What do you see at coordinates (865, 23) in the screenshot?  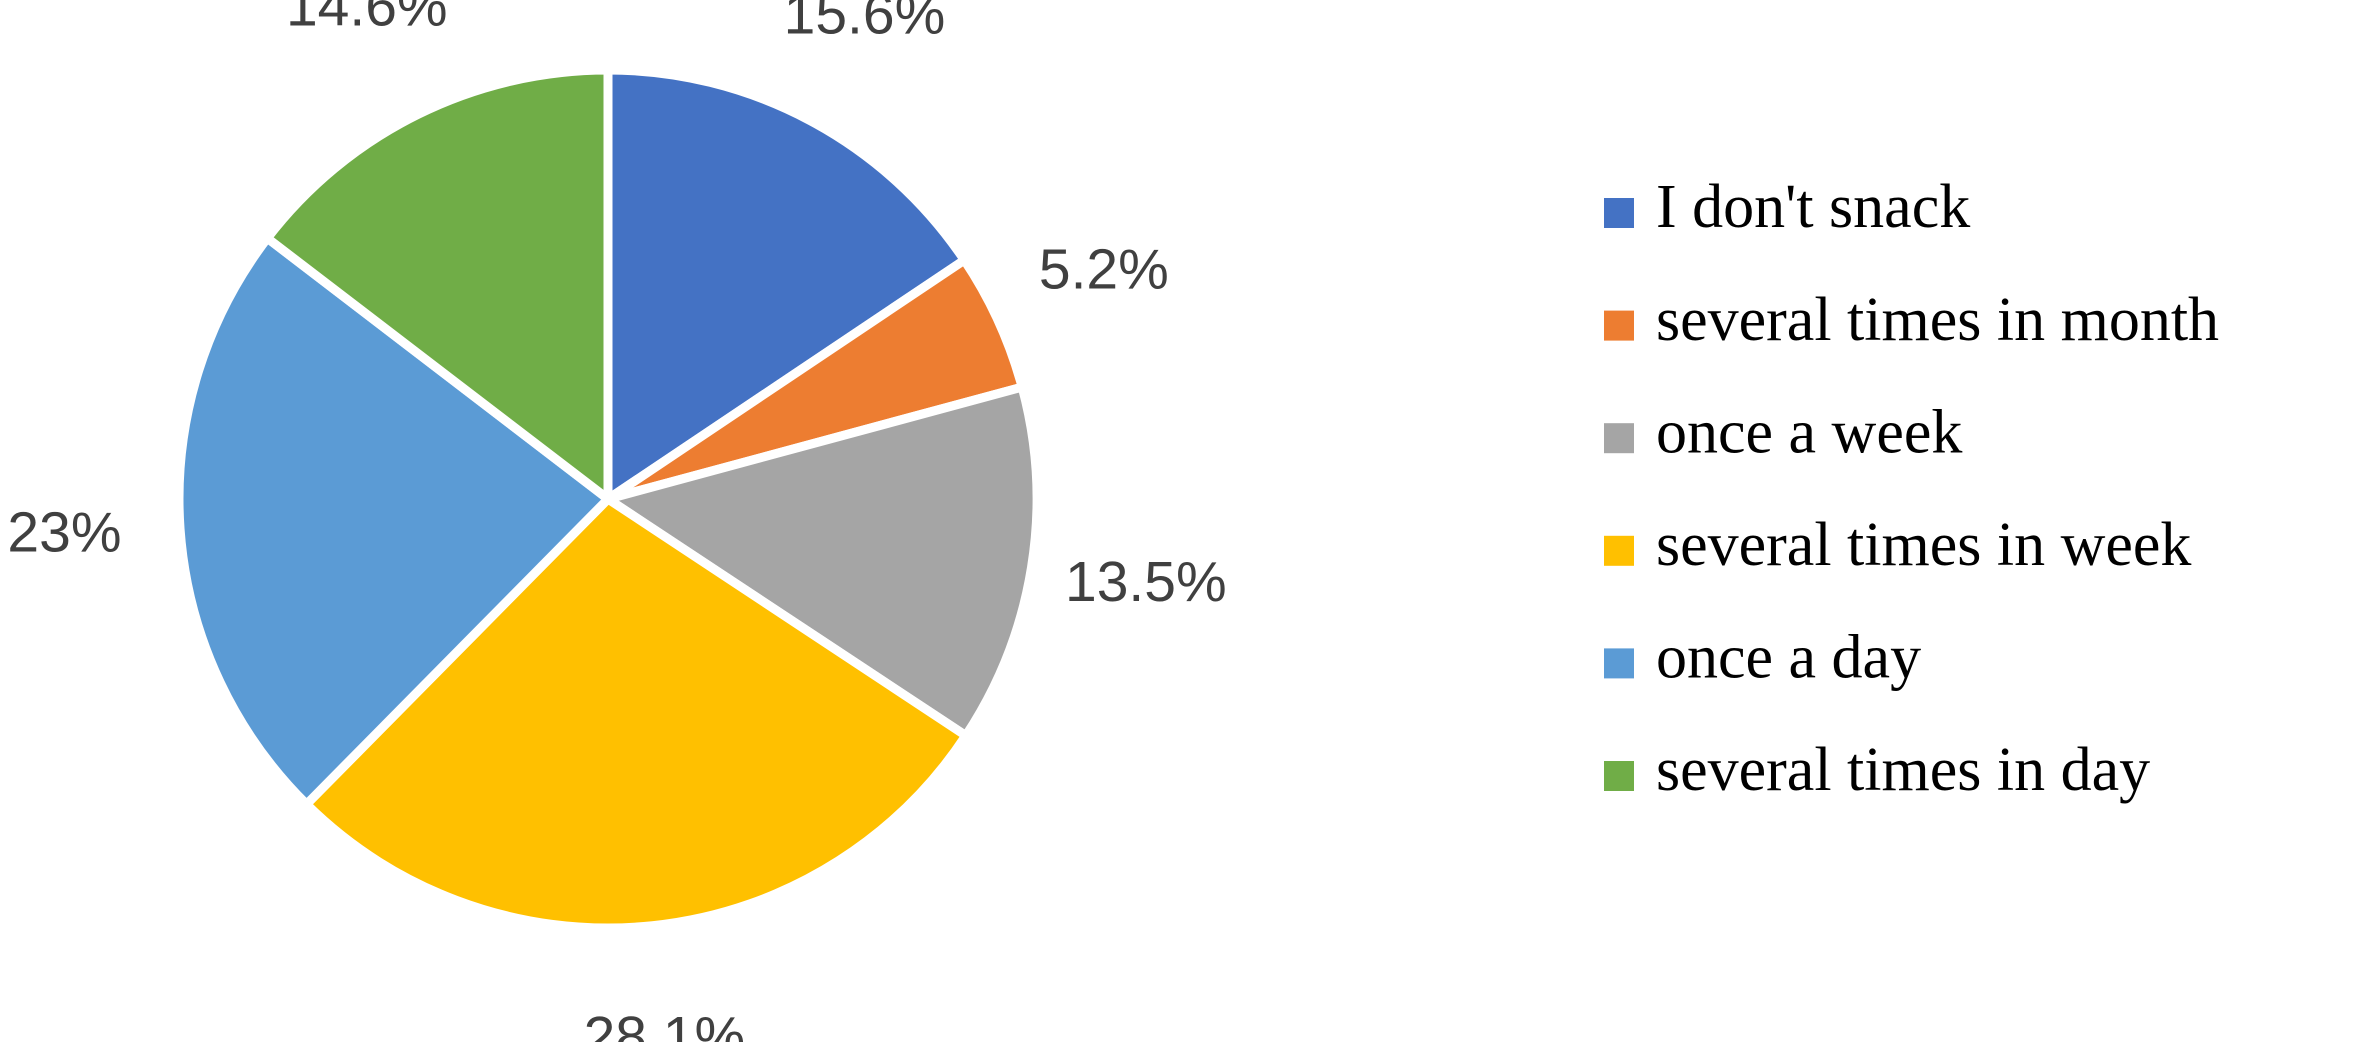 I see `data-label: 15.6%` at bounding box center [865, 23].